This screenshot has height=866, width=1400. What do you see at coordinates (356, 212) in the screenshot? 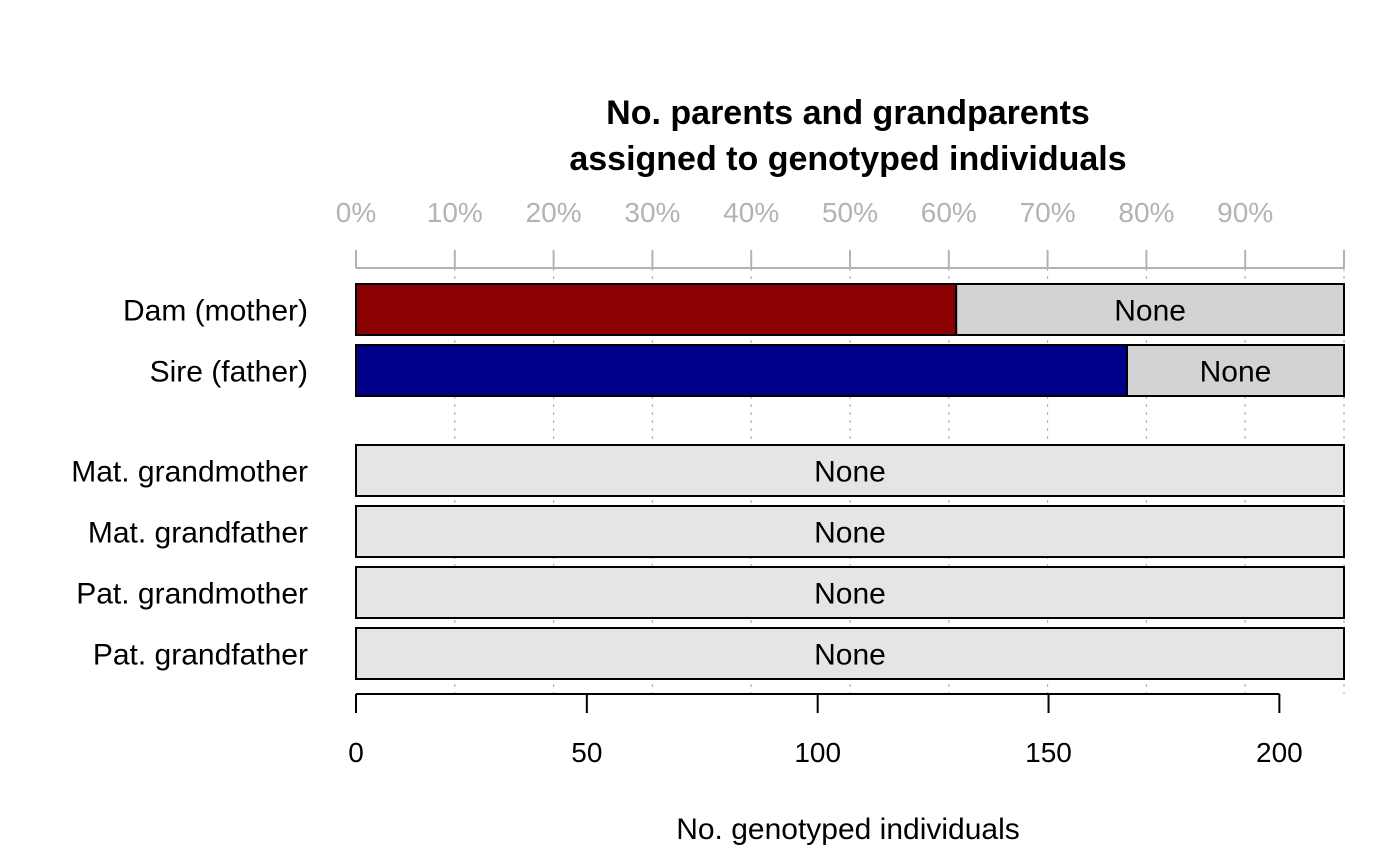
I see `top-tick-label: 0%` at bounding box center [356, 212].